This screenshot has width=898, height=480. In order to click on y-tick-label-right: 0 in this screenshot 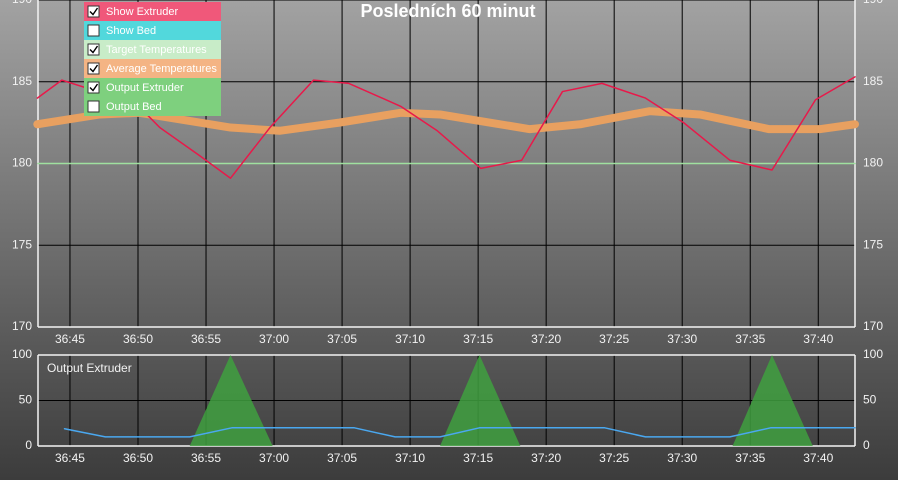, I will do `click(866, 445)`.